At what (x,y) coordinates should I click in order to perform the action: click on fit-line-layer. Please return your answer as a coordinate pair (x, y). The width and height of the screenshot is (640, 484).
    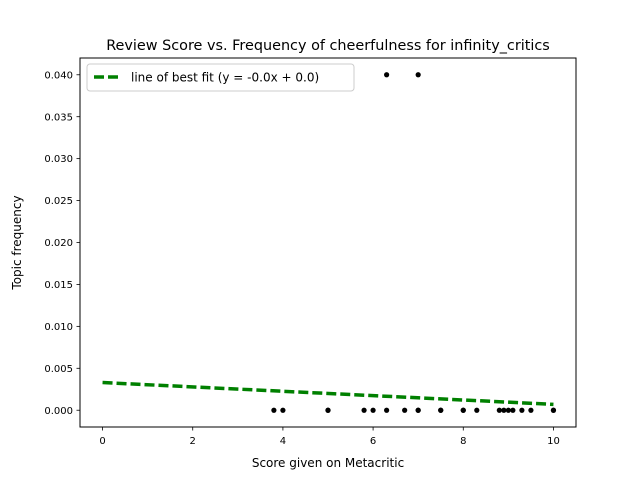
    Looking at the image, I should click on (328, 393).